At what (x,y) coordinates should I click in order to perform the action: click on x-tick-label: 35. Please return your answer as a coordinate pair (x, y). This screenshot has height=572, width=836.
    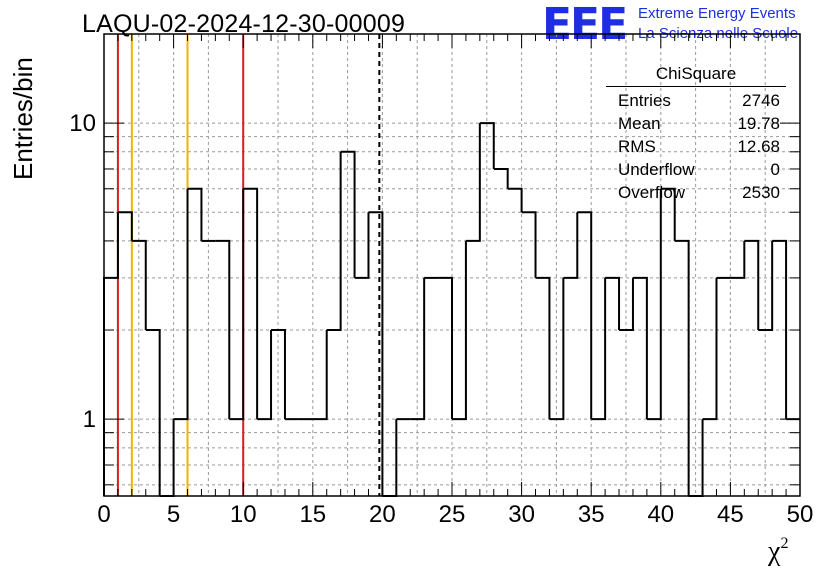
    Looking at the image, I should click on (591, 514).